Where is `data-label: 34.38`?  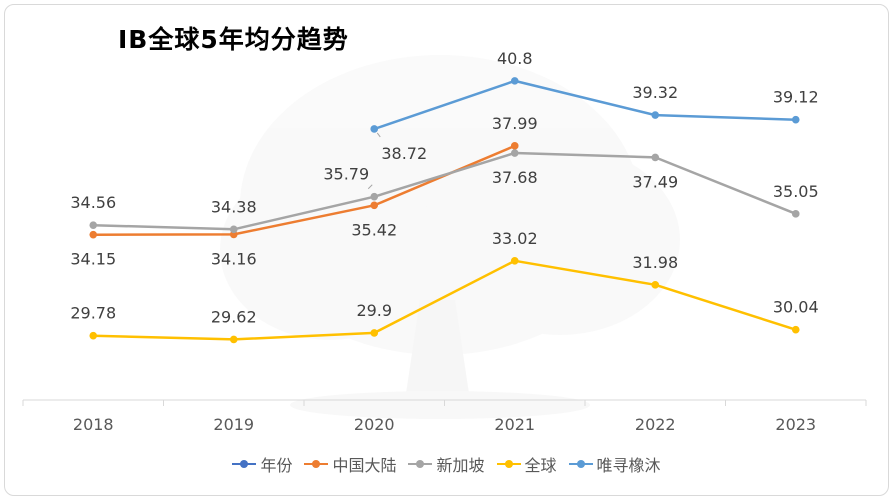
data-label: 34.38 is located at coordinates (234, 206).